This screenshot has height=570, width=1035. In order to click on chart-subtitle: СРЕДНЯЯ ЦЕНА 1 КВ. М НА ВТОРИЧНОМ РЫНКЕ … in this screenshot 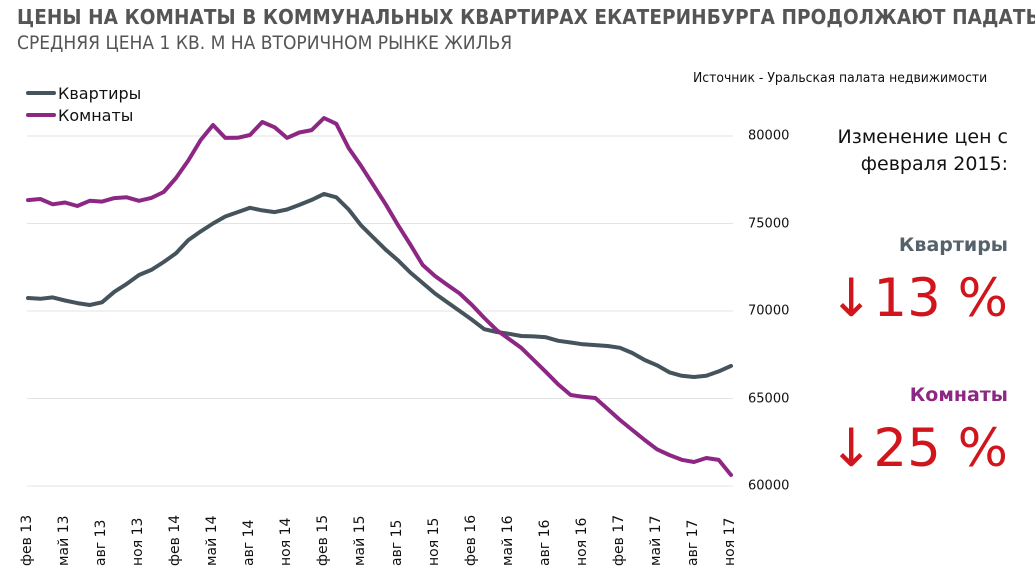, I will do `click(265, 43)`.